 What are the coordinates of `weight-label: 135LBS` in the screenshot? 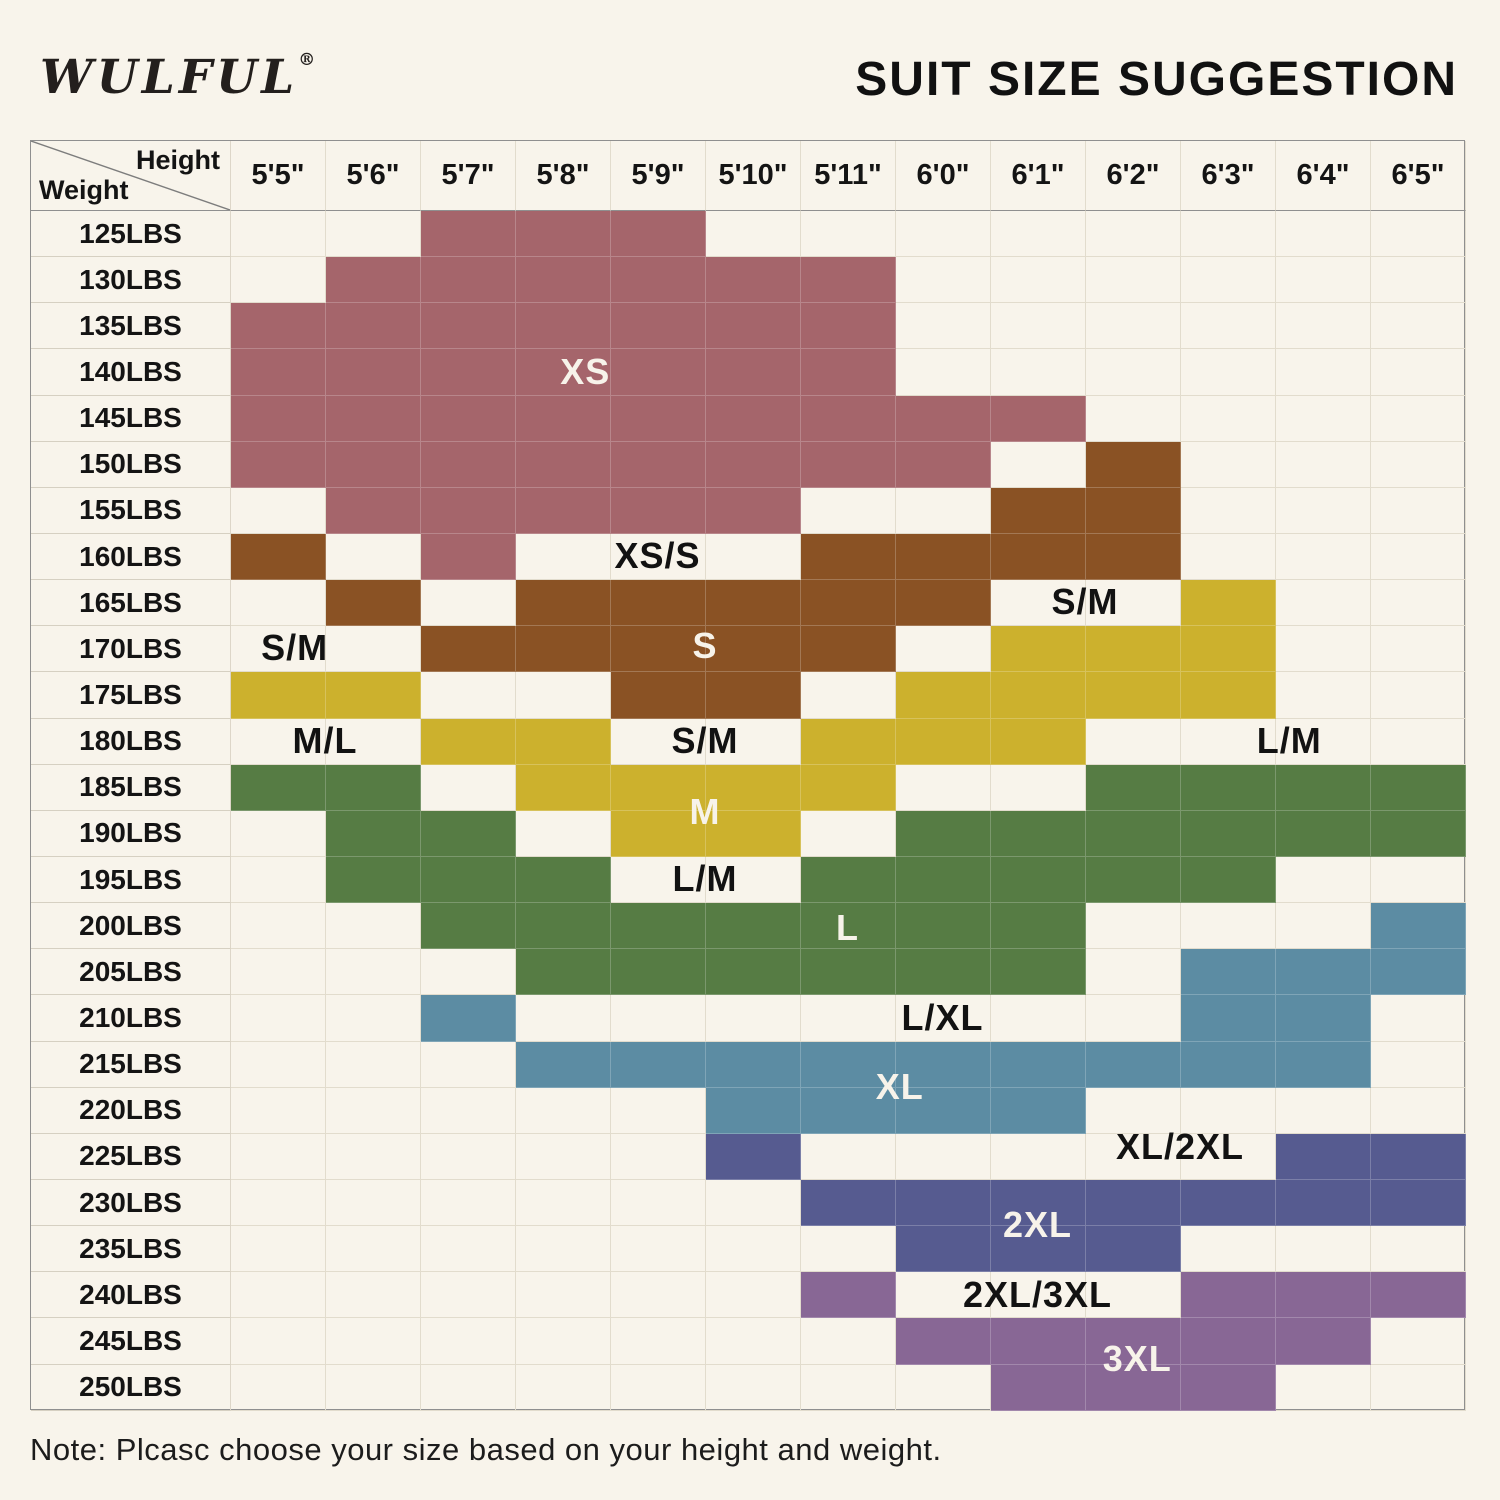 It's located at (131, 326).